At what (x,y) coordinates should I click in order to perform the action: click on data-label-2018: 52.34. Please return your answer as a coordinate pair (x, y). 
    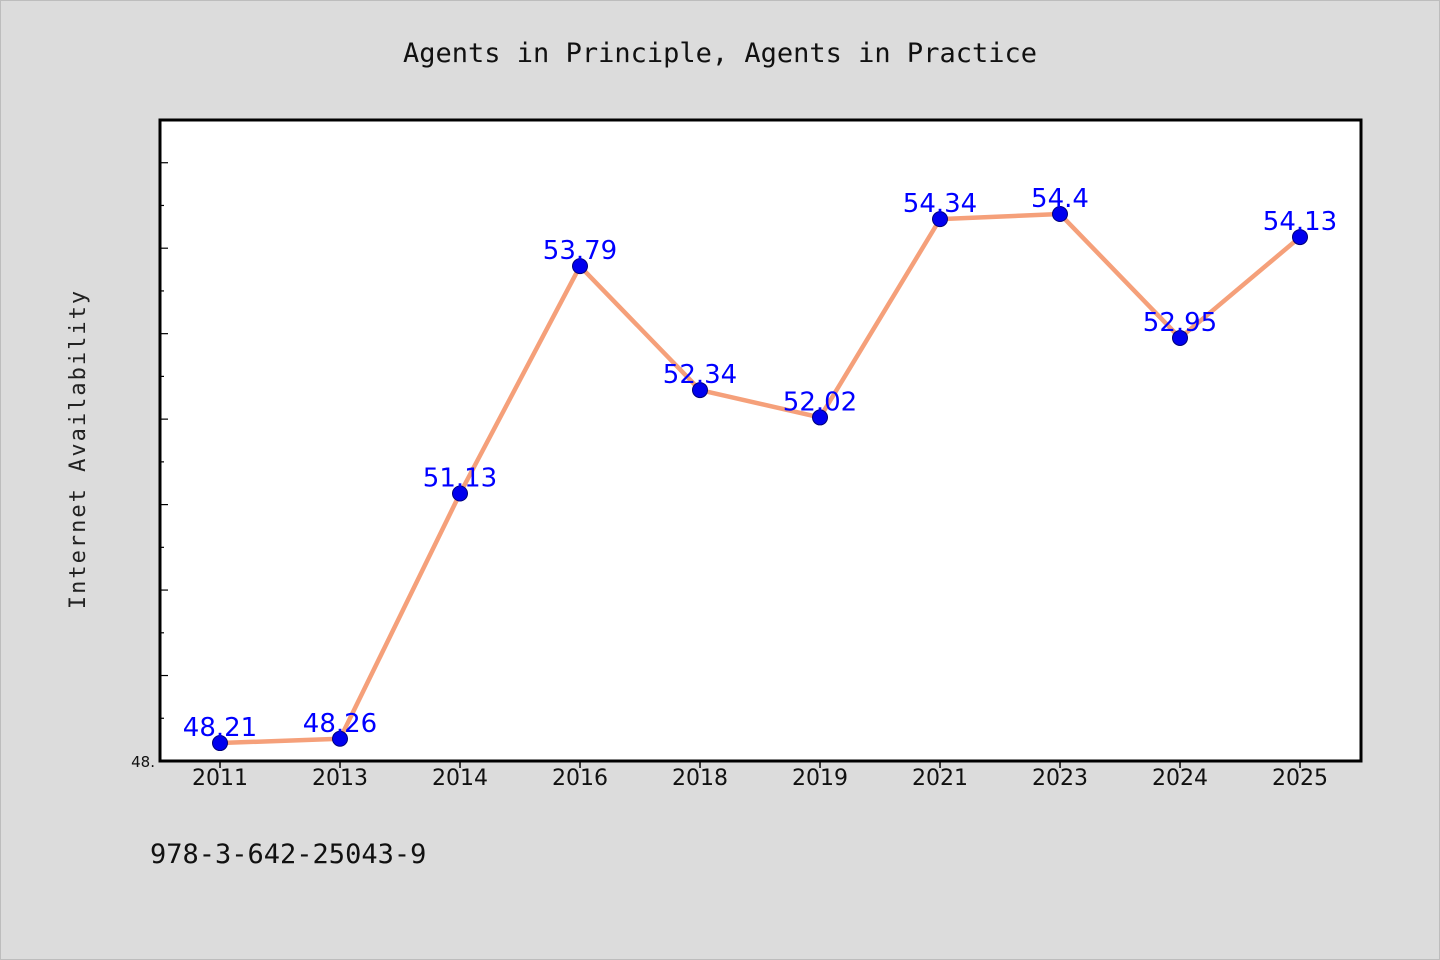
    Looking at the image, I should click on (700, 375).